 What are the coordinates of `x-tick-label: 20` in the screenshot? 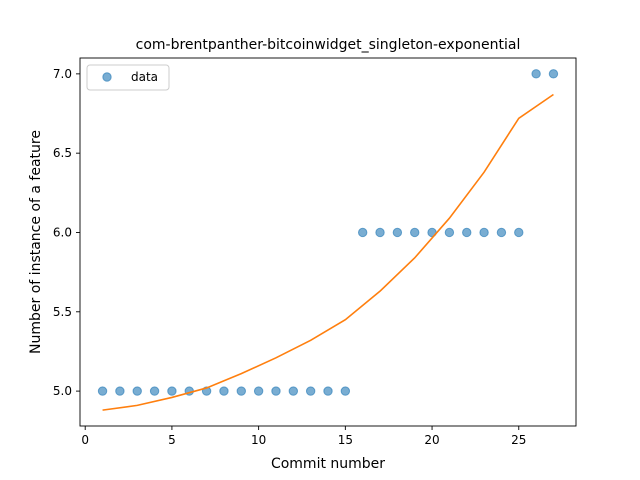 It's located at (431, 440).